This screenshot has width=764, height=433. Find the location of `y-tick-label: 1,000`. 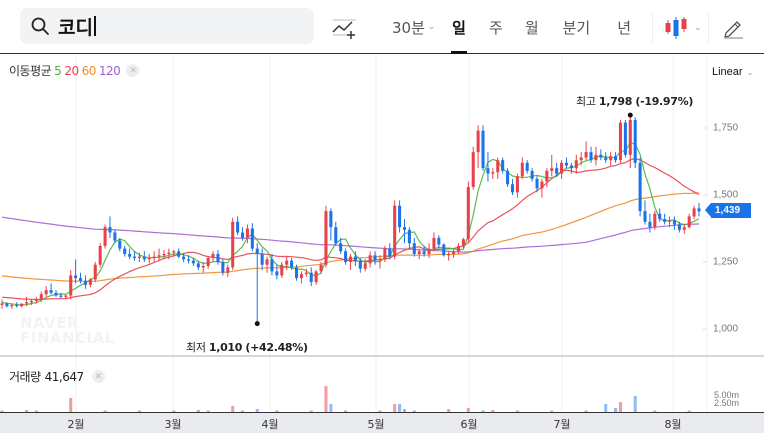

y-tick-label: 1,000 is located at coordinates (726, 329).